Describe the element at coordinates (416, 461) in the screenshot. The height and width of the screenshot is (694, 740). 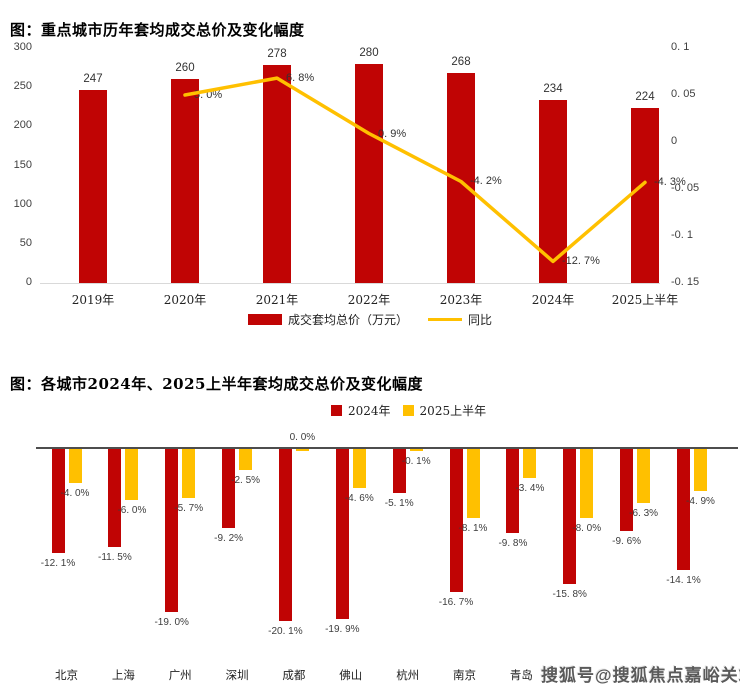
I see `bar-2025h1-label: -0. 1%` at that location.